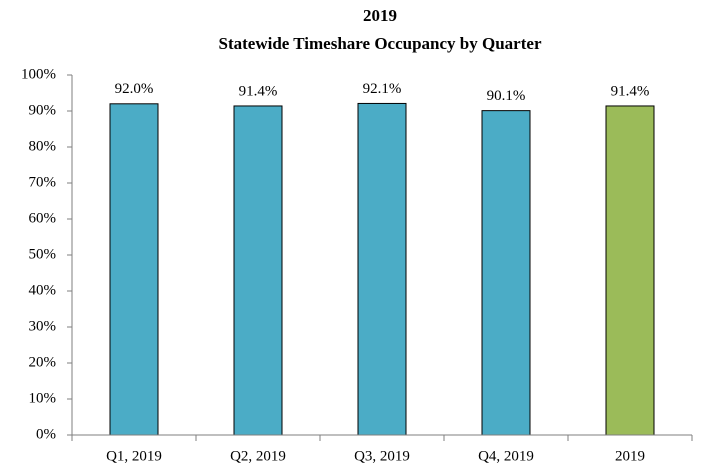  Describe the element at coordinates (43, 218) in the screenshot. I see `y-tick-label: 60%` at that location.